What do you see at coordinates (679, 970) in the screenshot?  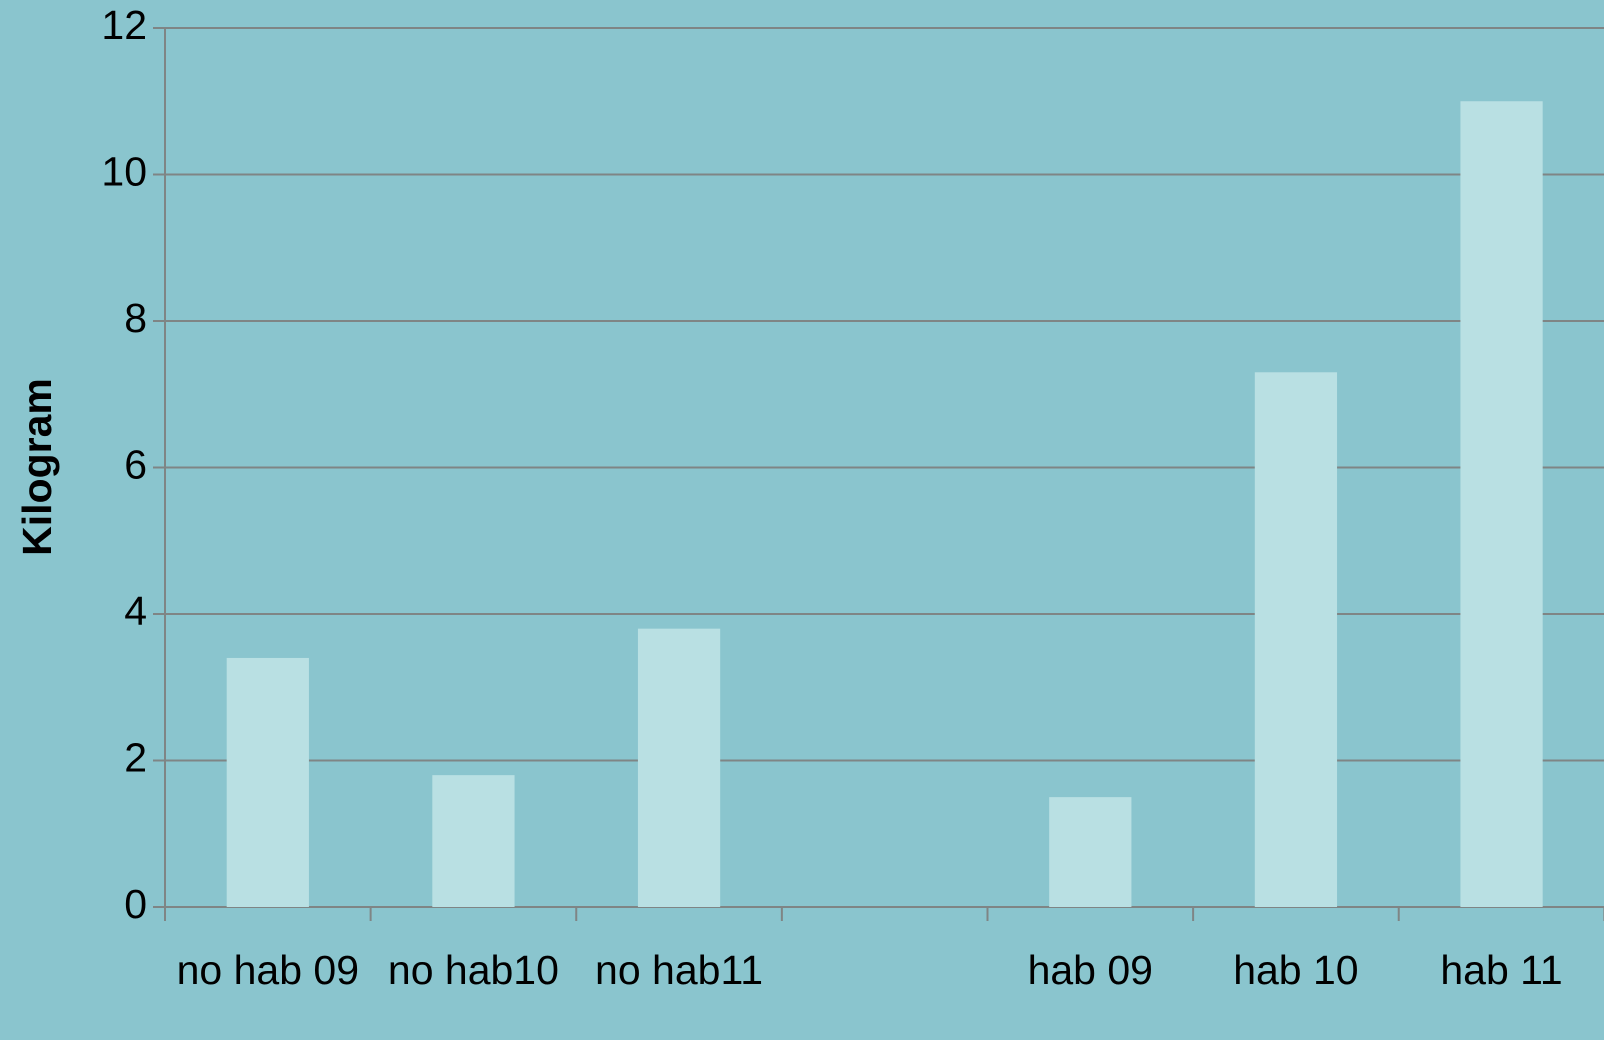 I see `x-tick-label: no hab11` at bounding box center [679, 970].